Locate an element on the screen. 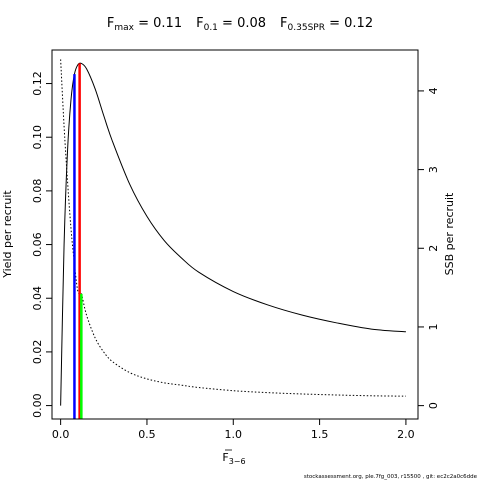 The width and height of the screenshot is (480, 480). x-tick-label: 0.5 is located at coordinates (147, 434).